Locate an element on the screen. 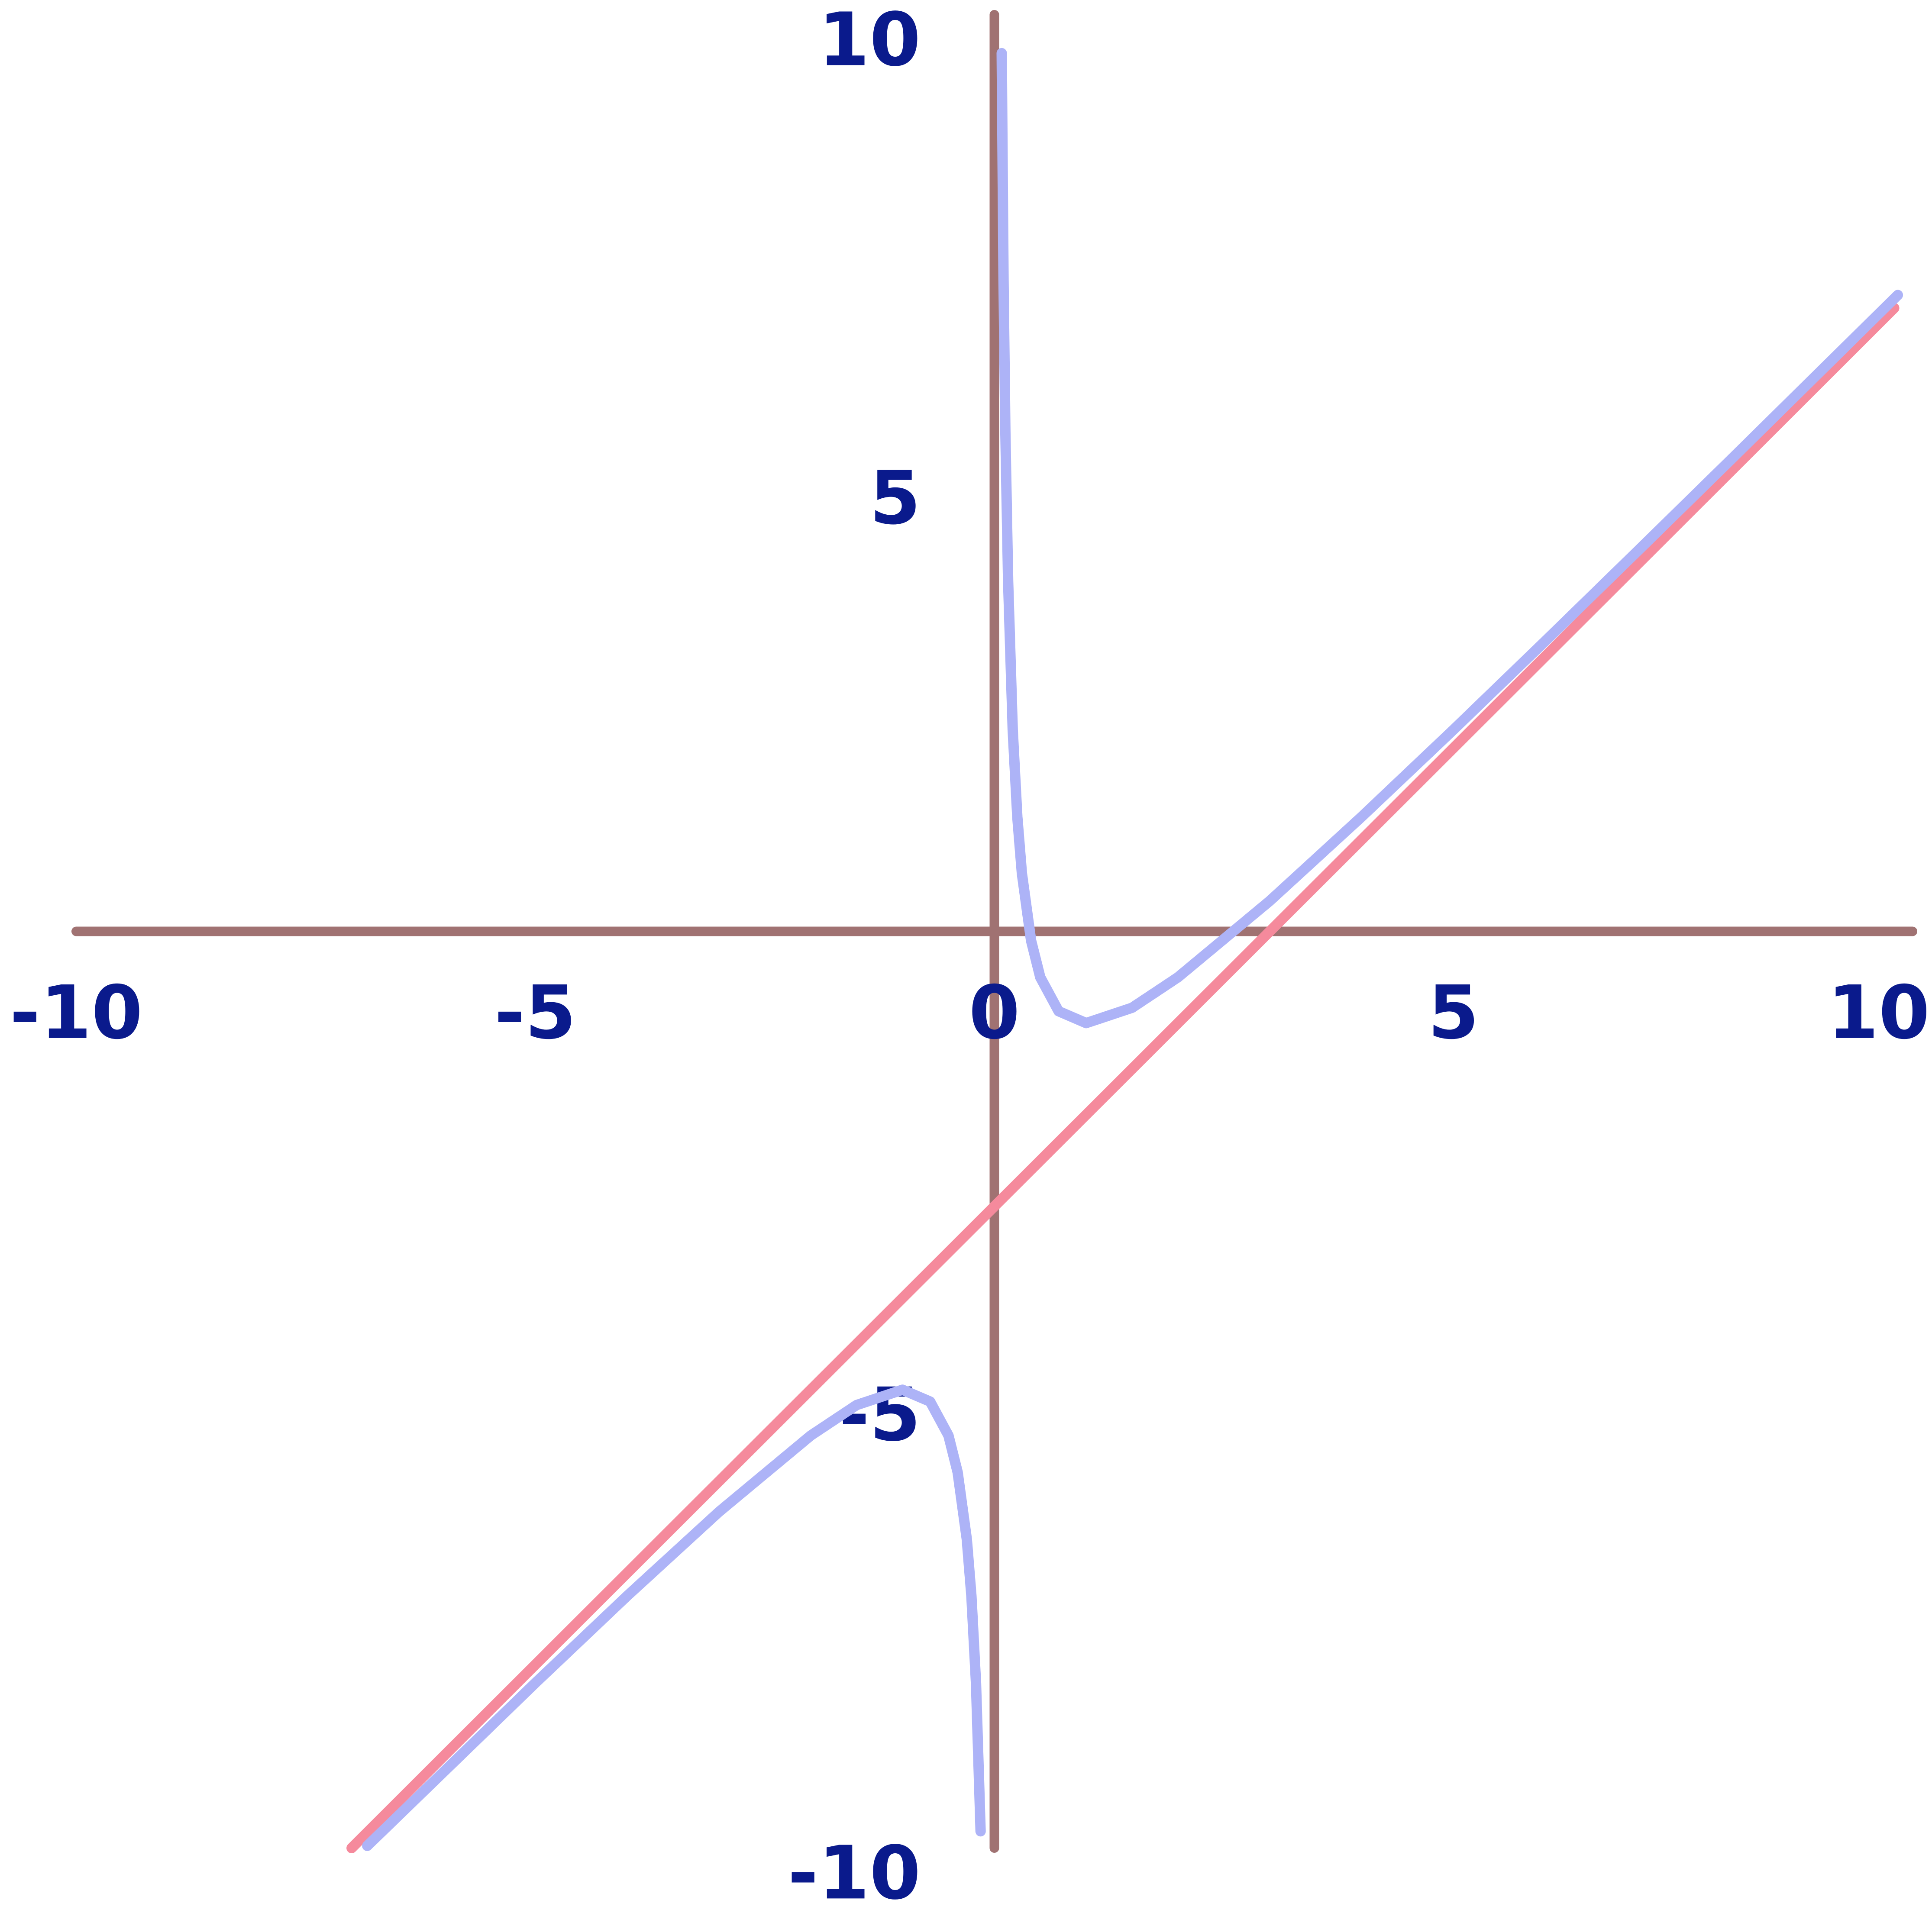  y-tick-label: -10 is located at coordinates (854, 1871).